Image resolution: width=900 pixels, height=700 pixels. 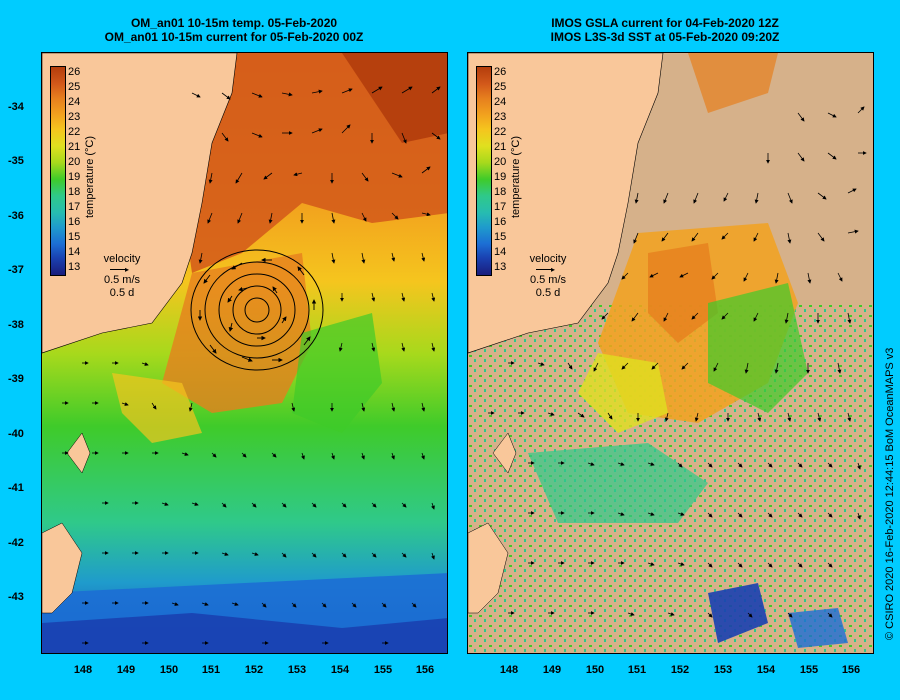 I want to click on y-tick: -34, so click(x=16, y=107).